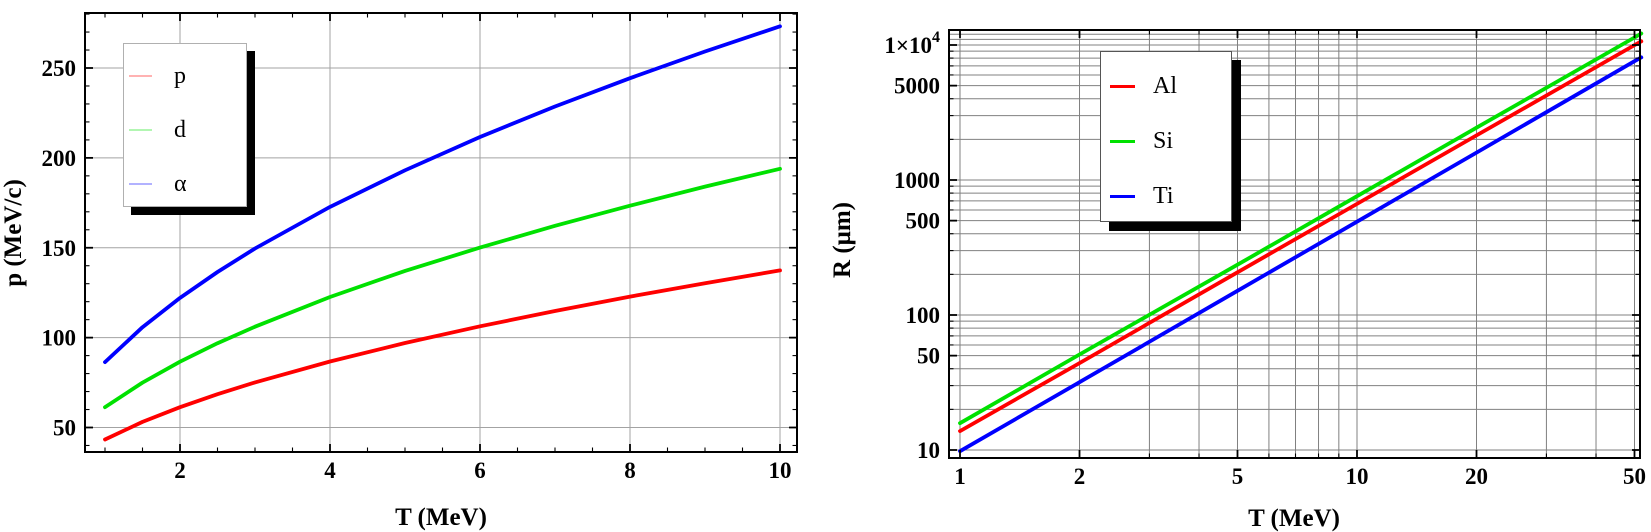 This screenshot has height=532, width=1651. What do you see at coordinates (330, 470) in the screenshot?
I see `tick-label: 4` at bounding box center [330, 470].